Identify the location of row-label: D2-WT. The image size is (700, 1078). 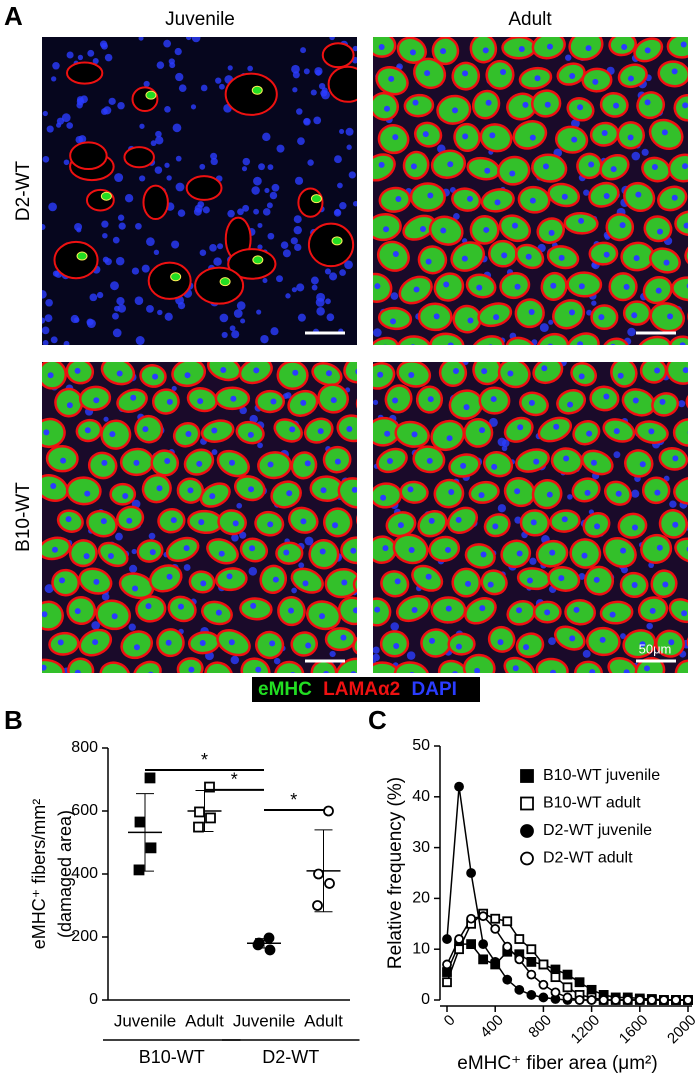
(23, 191).